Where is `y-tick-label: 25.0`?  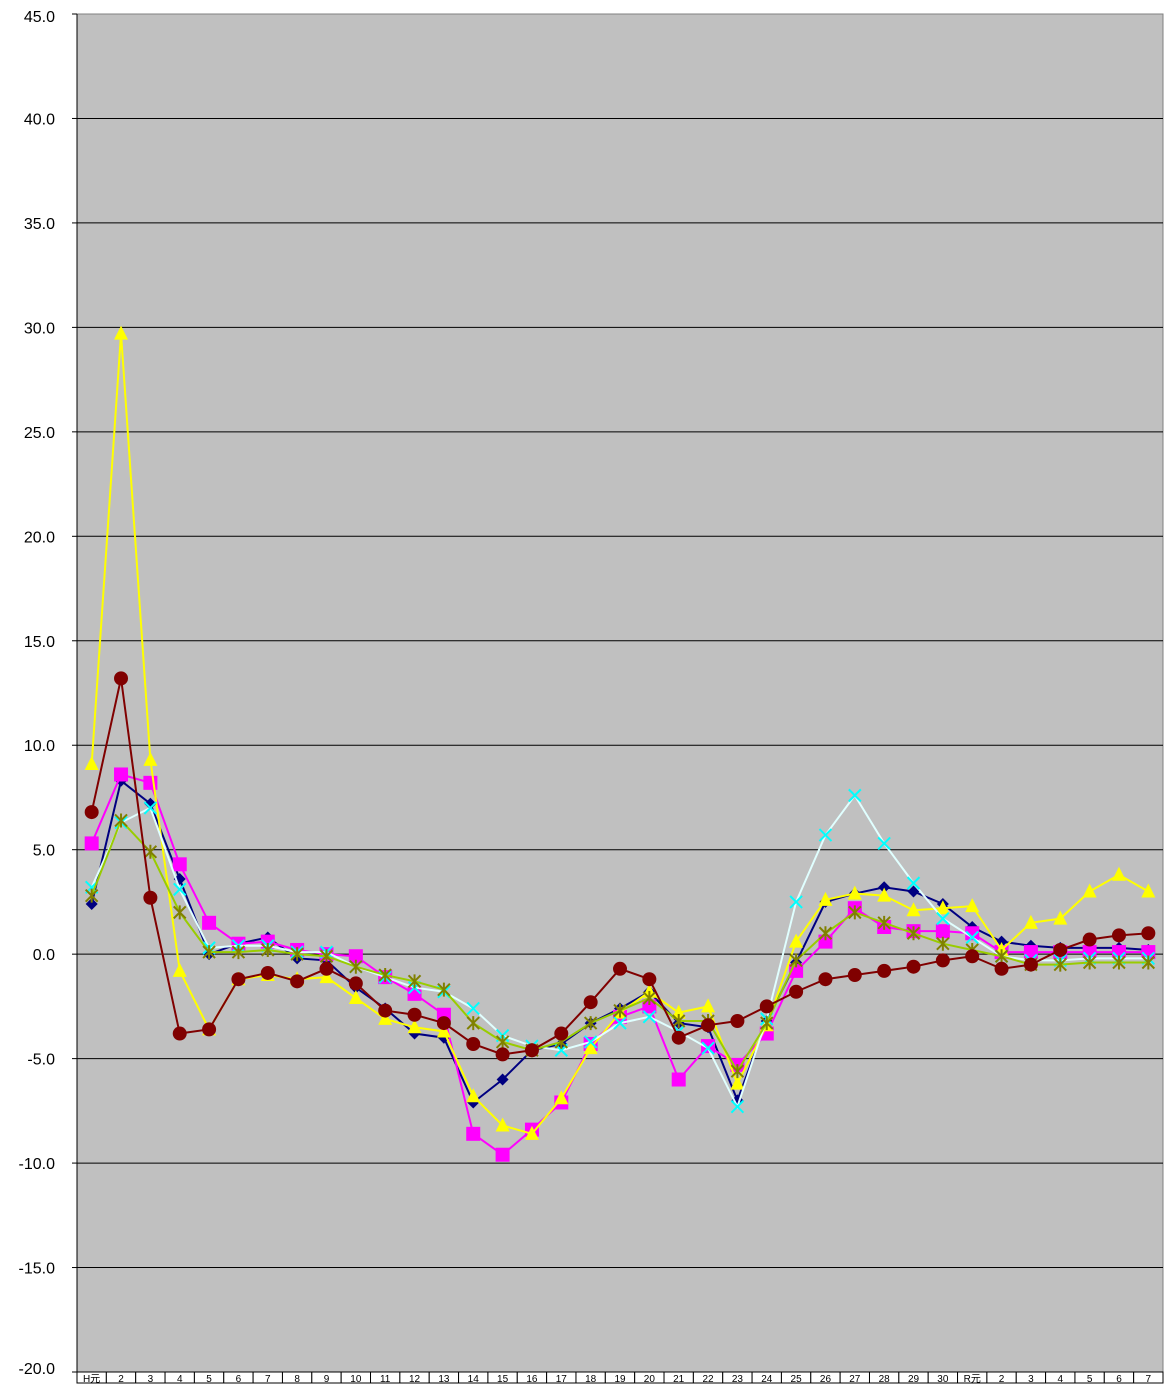
y-tick-label: 25.0 is located at coordinates (39, 433).